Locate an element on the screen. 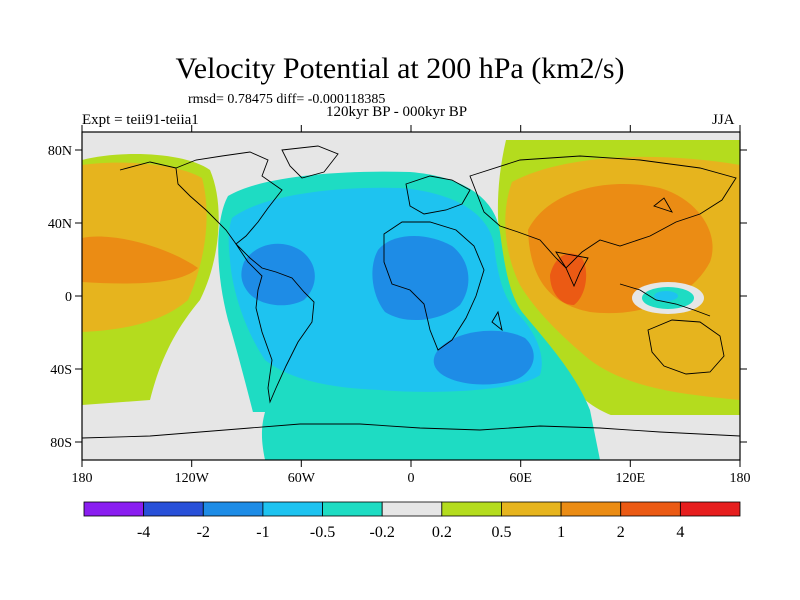 This screenshot has width=800, height=600. colorbar-label: 0.5 is located at coordinates (501, 532).